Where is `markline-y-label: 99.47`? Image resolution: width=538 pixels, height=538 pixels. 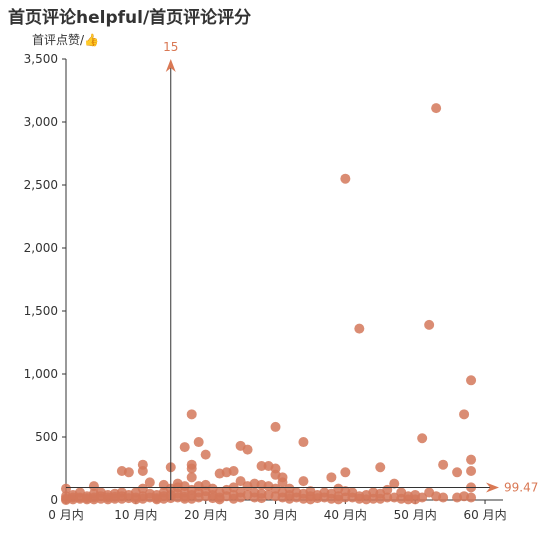 markline-y-label: 99.47 is located at coordinates (521, 487).